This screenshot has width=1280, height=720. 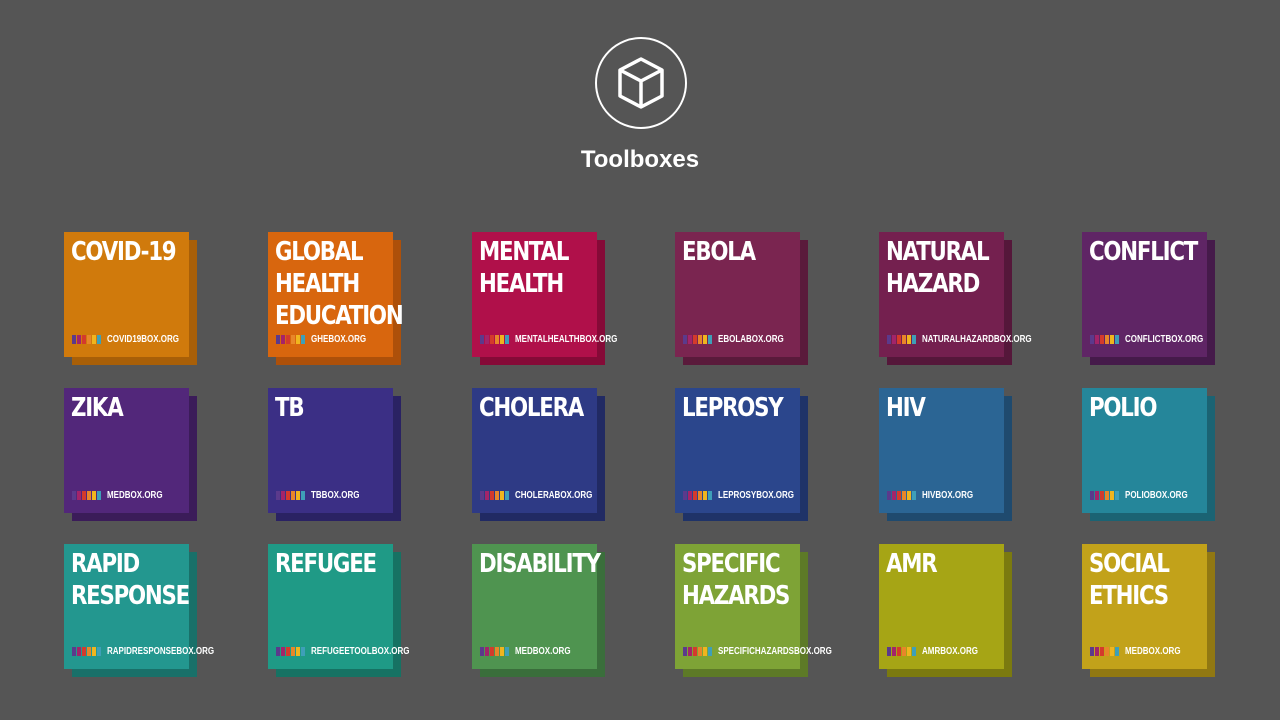 What do you see at coordinates (741, 298) in the screenshot?
I see `toolbox-tile: EBOLA EBOLABOX.ORG` at bounding box center [741, 298].